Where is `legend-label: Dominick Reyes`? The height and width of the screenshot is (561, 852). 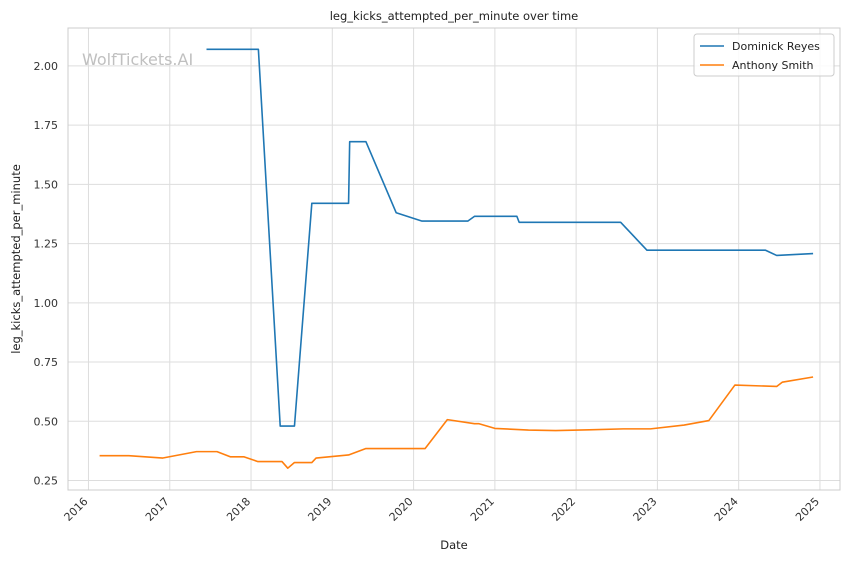 legend-label: Dominick Reyes is located at coordinates (776, 46).